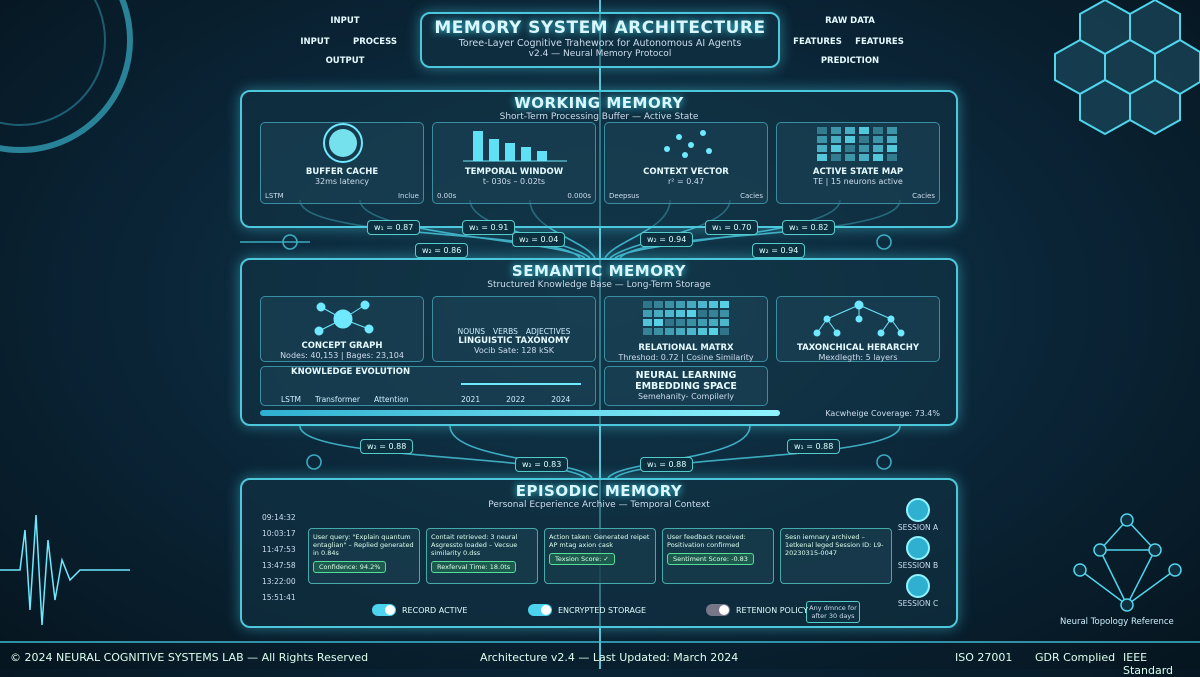 The width and height of the screenshot is (1200, 677). Describe the element at coordinates (1117, 622) in the screenshot. I see `topology-label: Neural Topology Reference` at that location.